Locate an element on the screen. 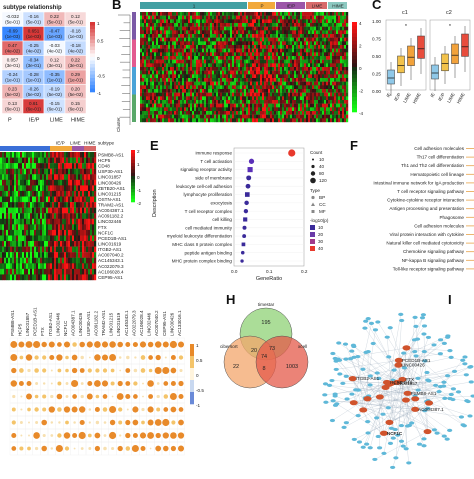 The width and height of the screenshot is (474, 479). legend-type-label: MF is located at coordinates (322, 211).